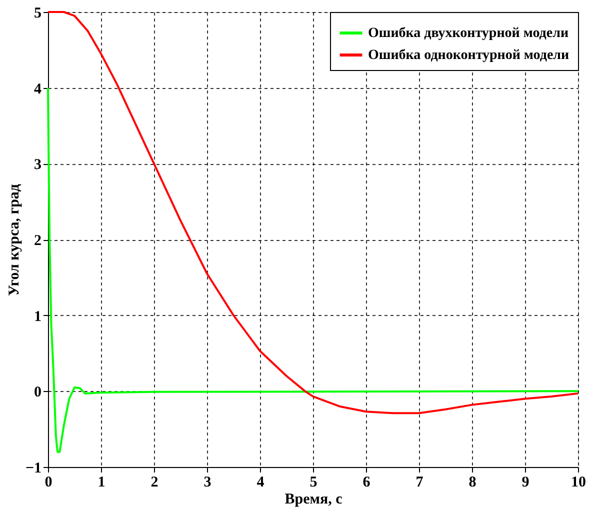 Image resolution: width=593 pixels, height=522 pixels. What do you see at coordinates (154, 482) in the screenshot?
I see `x-tick-label: 2` at bounding box center [154, 482].